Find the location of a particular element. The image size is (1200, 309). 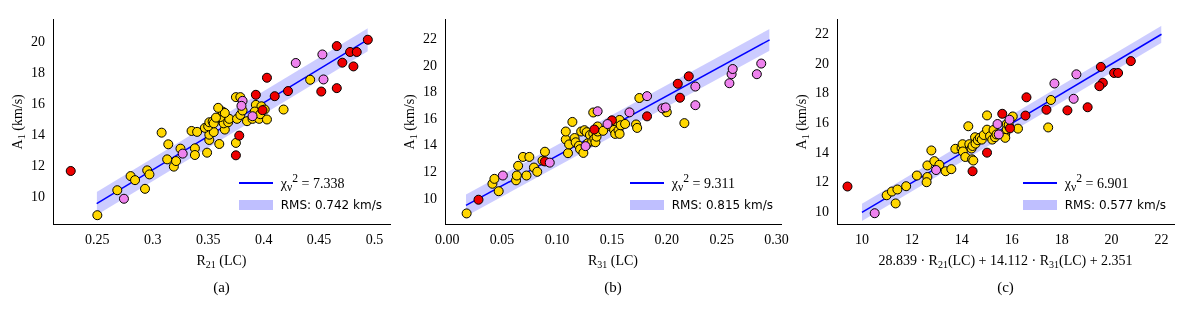

annotation: RMS: 0.815 km/s is located at coordinates (722, 205).